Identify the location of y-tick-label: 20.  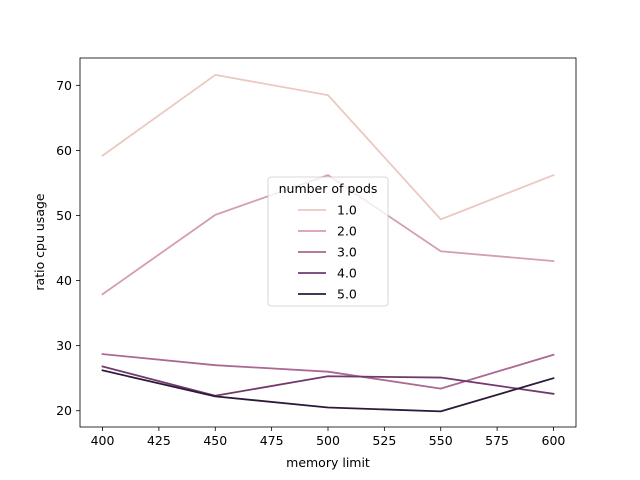
(64, 410).